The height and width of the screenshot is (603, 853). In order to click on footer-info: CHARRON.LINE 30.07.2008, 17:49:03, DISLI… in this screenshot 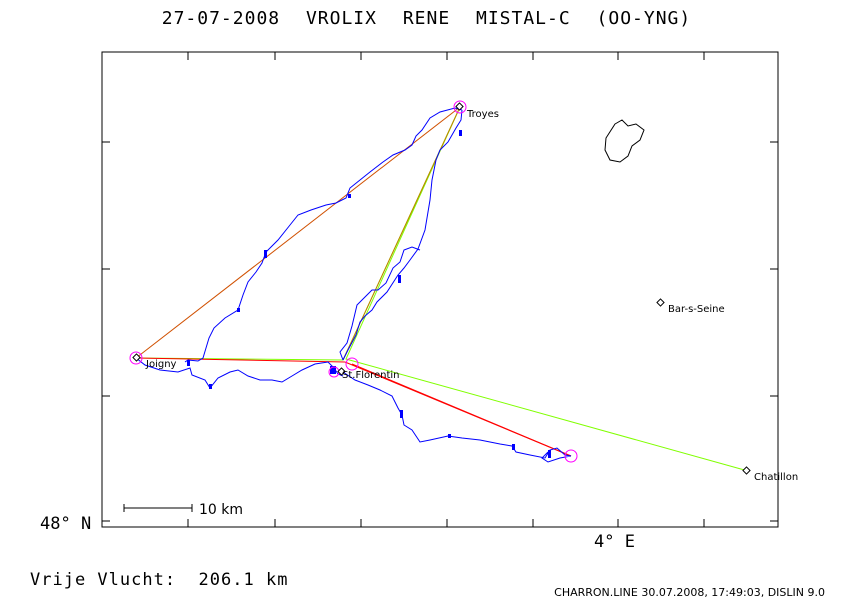, I will do `click(689, 592)`.